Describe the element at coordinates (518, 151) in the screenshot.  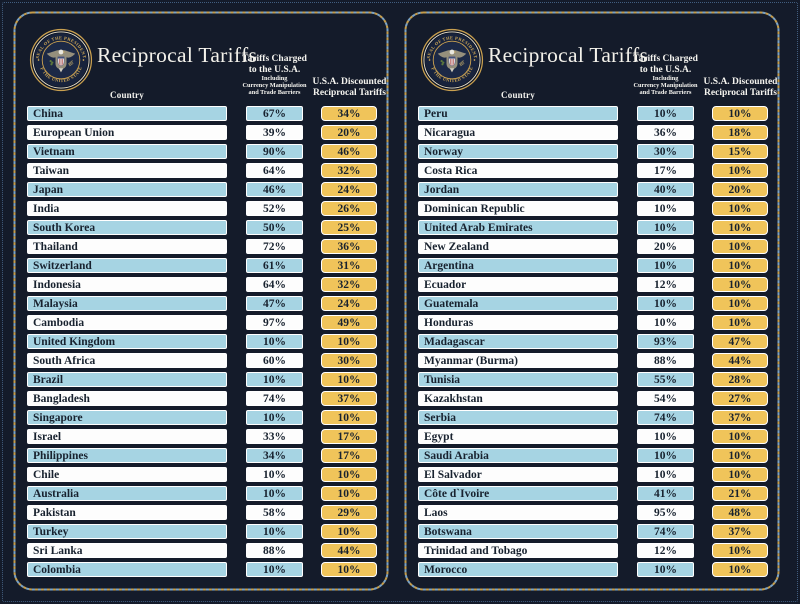
I see `country-cell: Norway` at that location.